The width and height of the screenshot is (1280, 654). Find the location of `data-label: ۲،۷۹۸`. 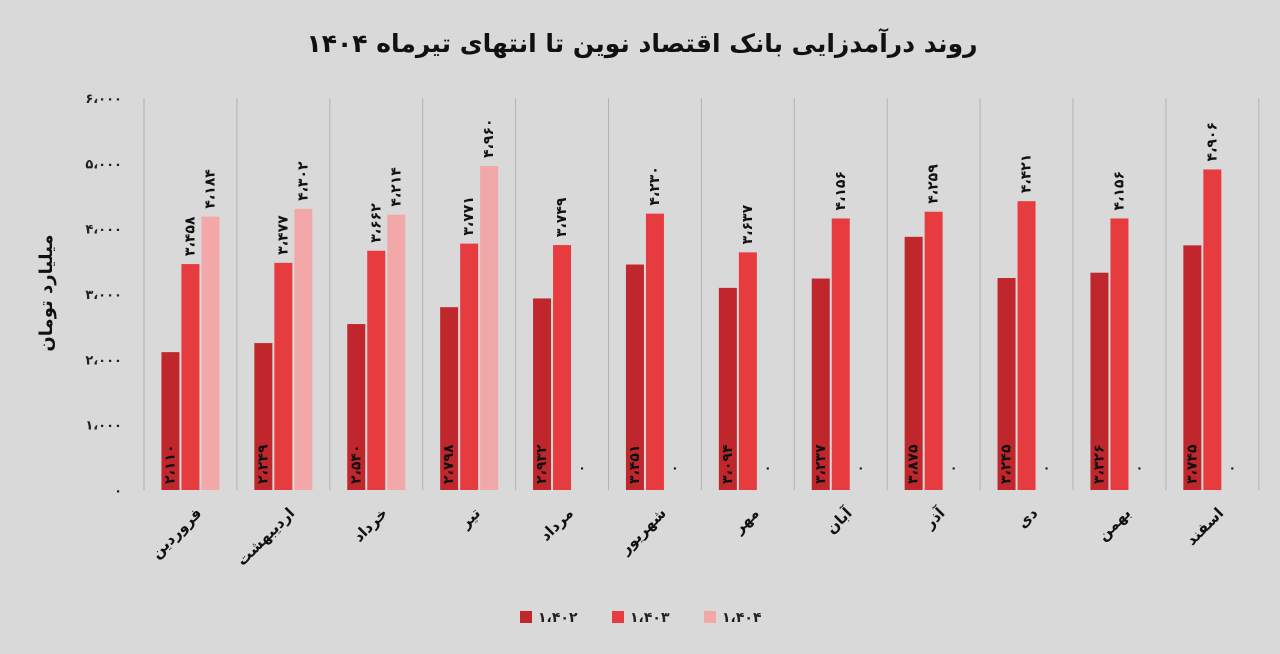

data-label: ۲،۷۹۸ is located at coordinates (449, 464).